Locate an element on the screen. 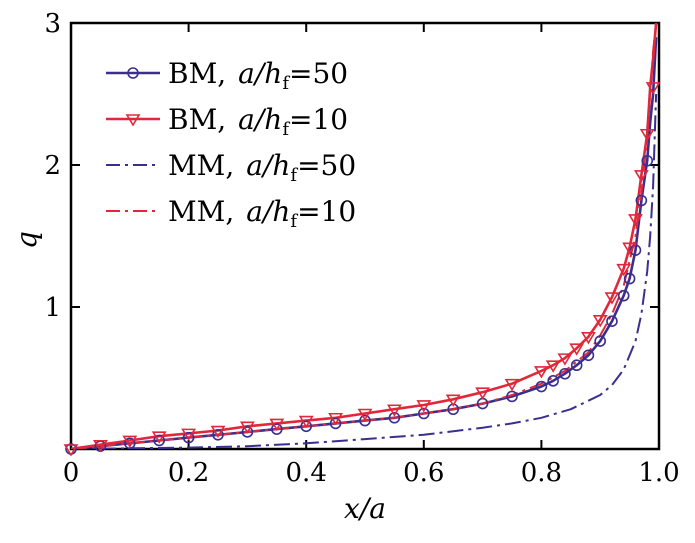 This screenshot has height=543, width=695. x-tick-label: 0.8 is located at coordinates (541, 473).